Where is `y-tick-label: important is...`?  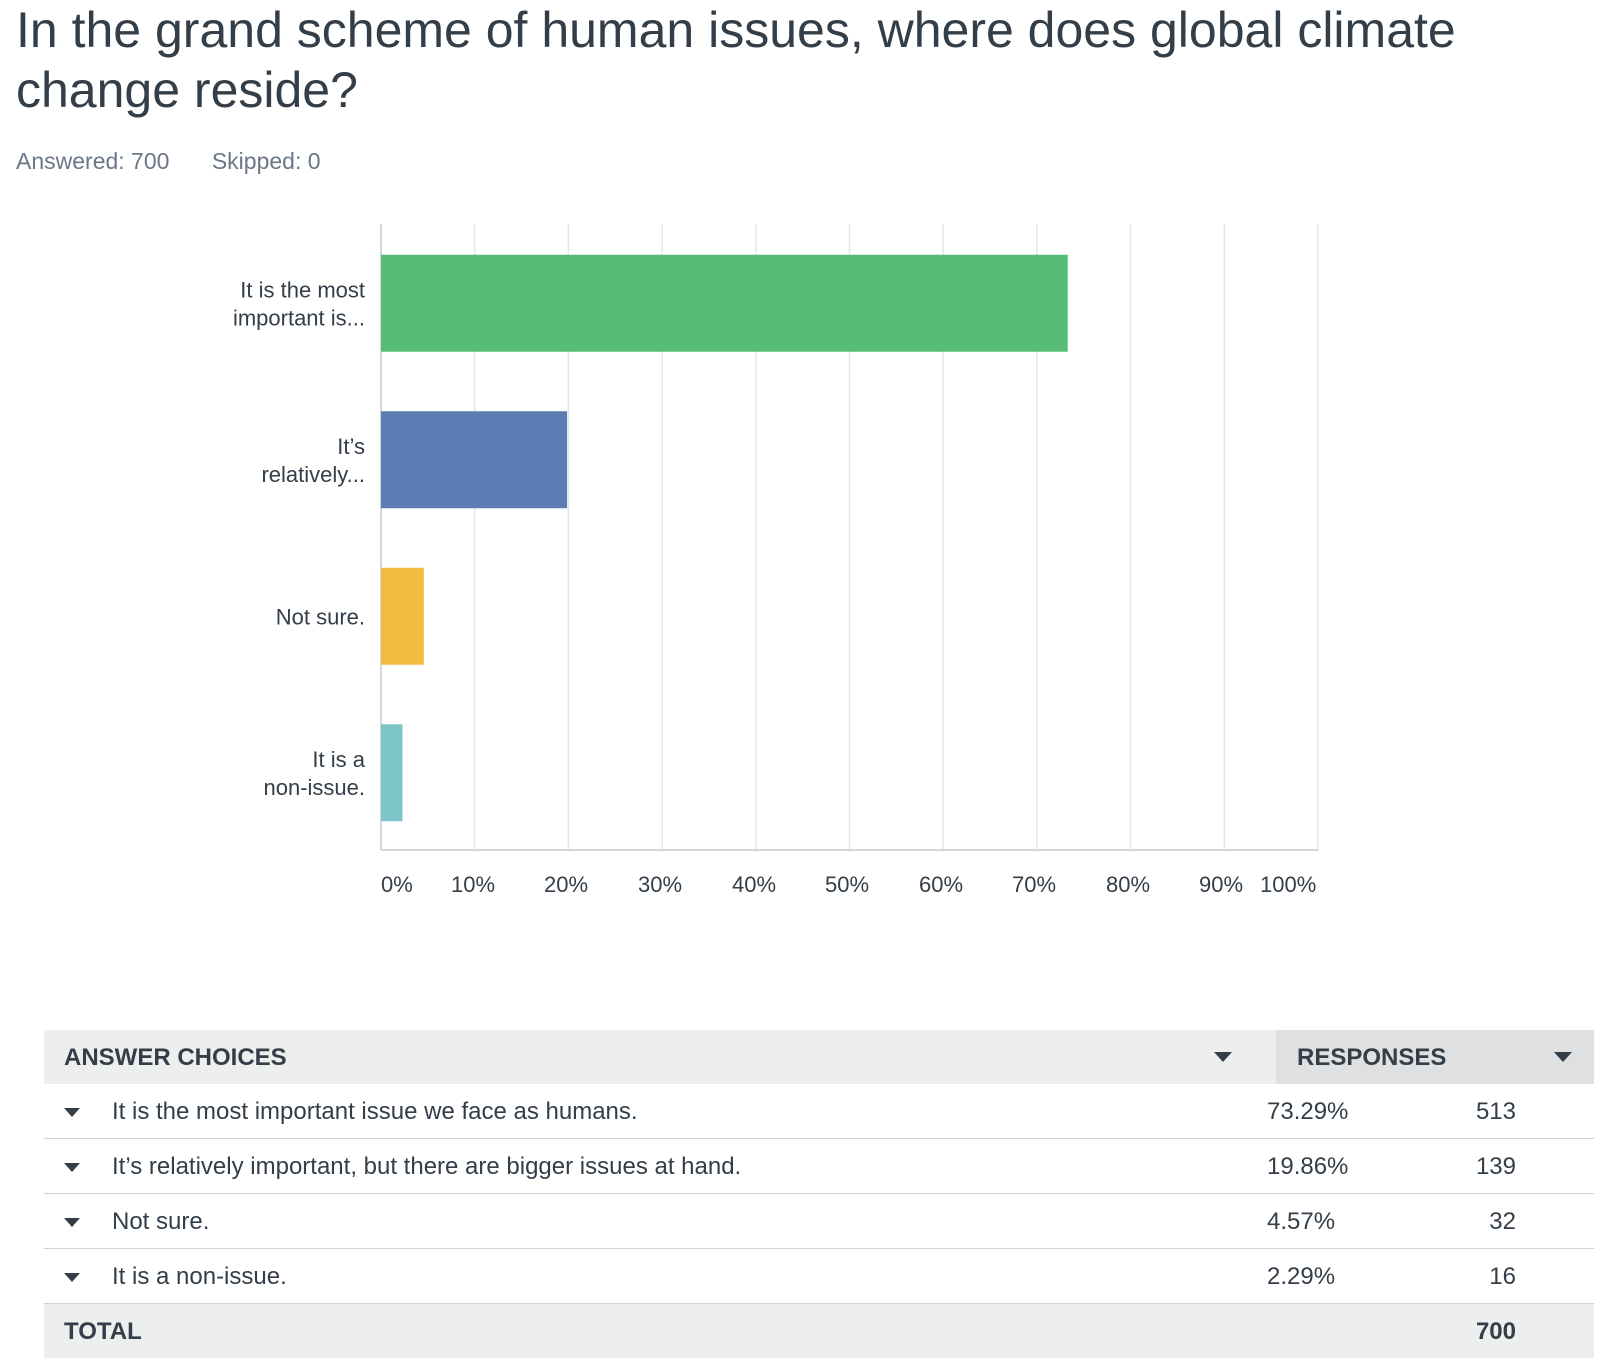 y-tick-label: important is... is located at coordinates (299, 317).